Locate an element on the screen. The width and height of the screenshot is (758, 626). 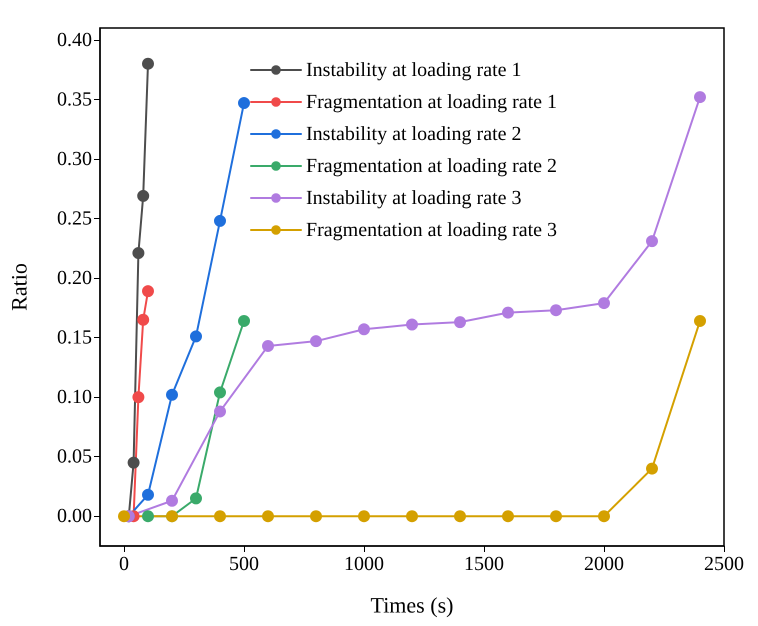
x-tick-label: 2000 is located at coordinates (604, 564).